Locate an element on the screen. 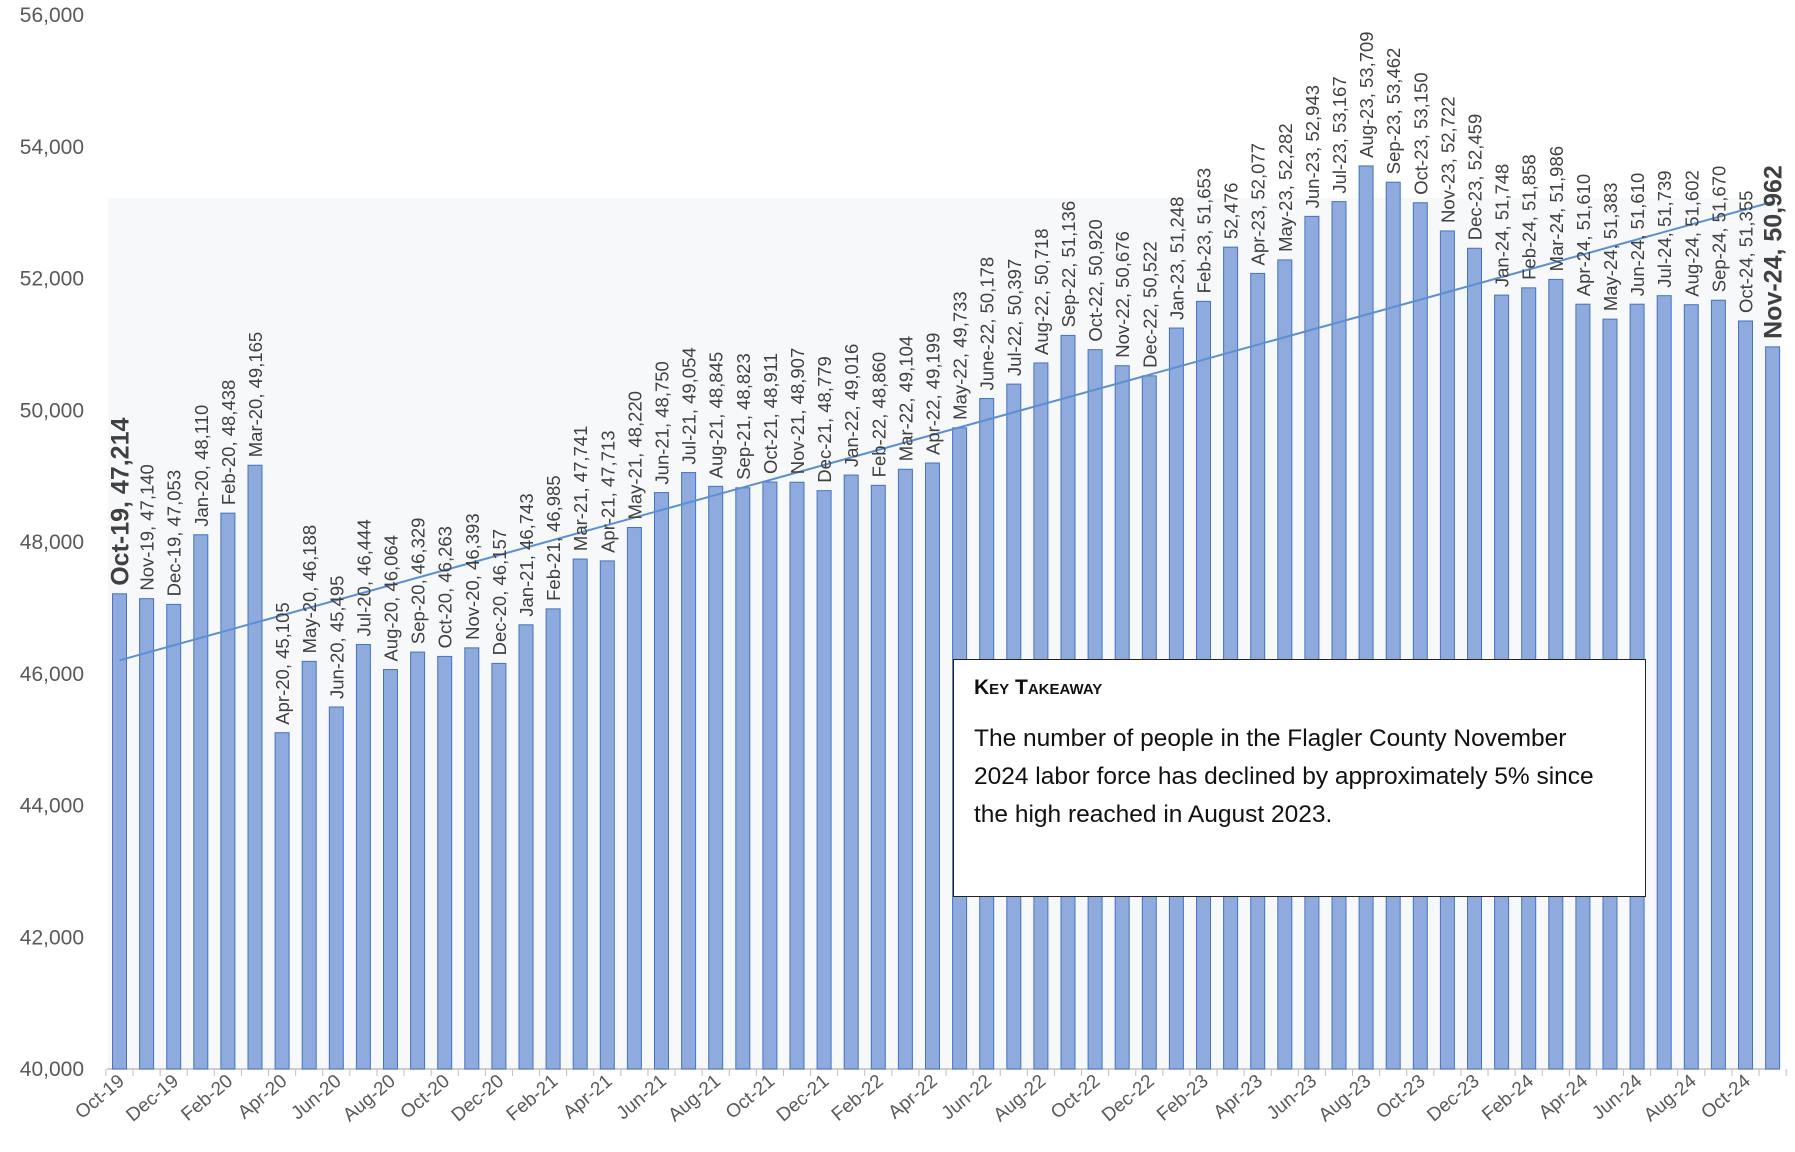 The image size is (1795, 1152). data-label: Nov-24, 50,962 is located at coordinates (1774, 252).